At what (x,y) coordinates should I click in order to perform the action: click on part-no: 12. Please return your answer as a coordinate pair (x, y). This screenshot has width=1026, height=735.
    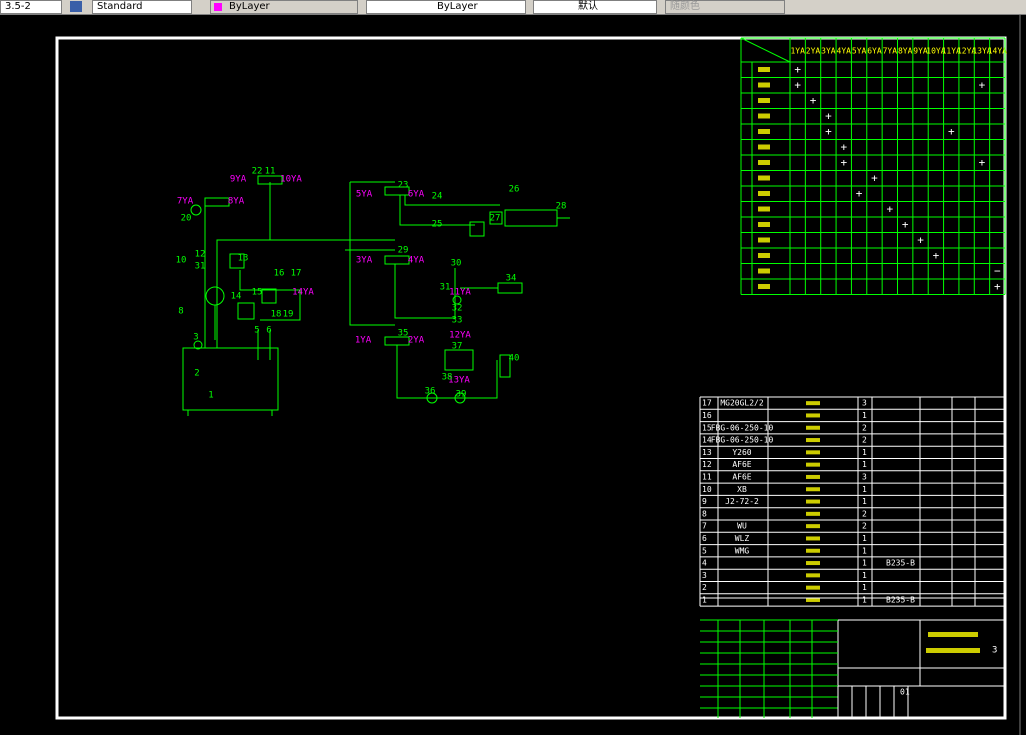
    Looking at the image, I should click on (707, 464).